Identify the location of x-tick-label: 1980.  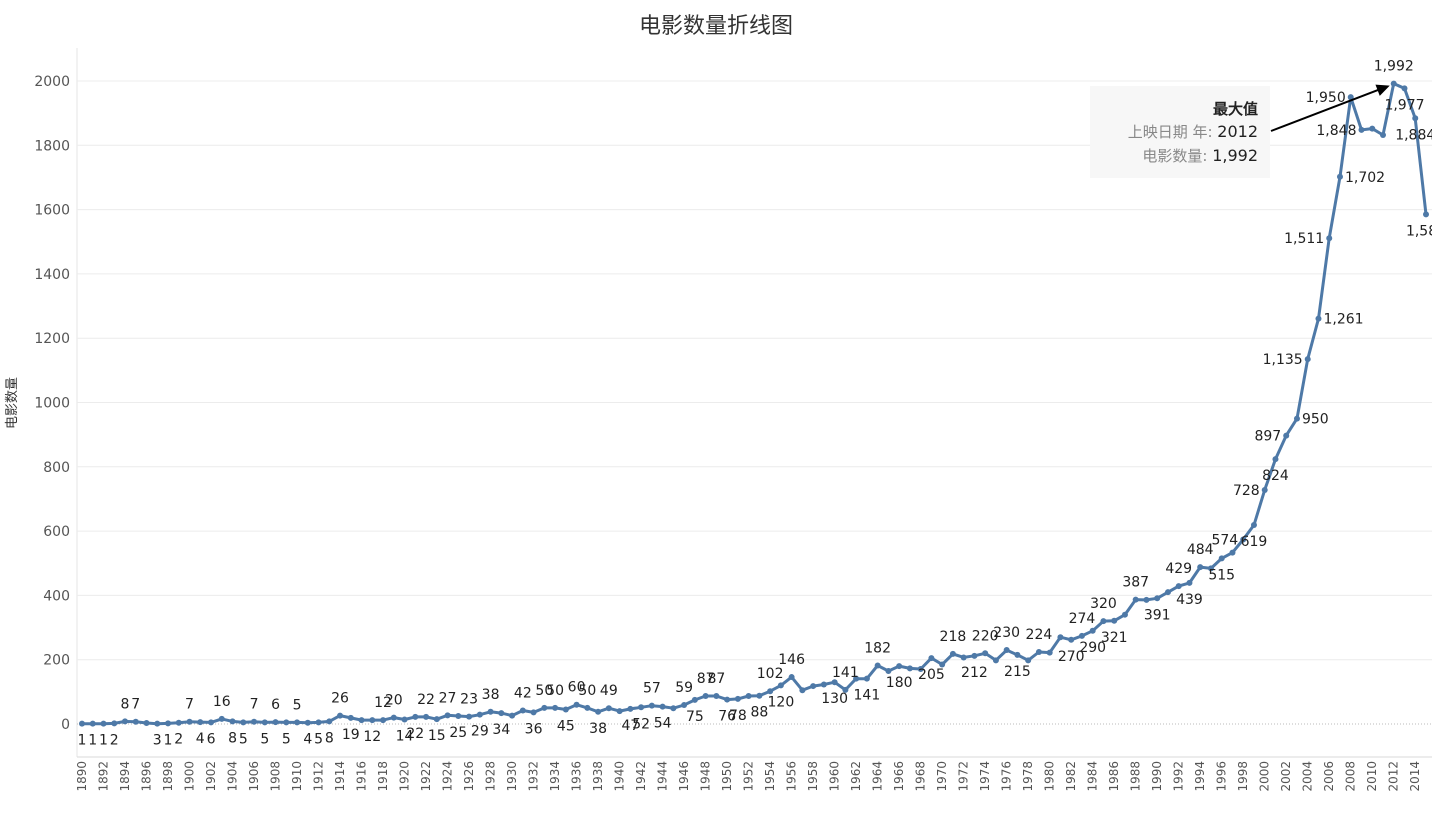
(1050, 776).